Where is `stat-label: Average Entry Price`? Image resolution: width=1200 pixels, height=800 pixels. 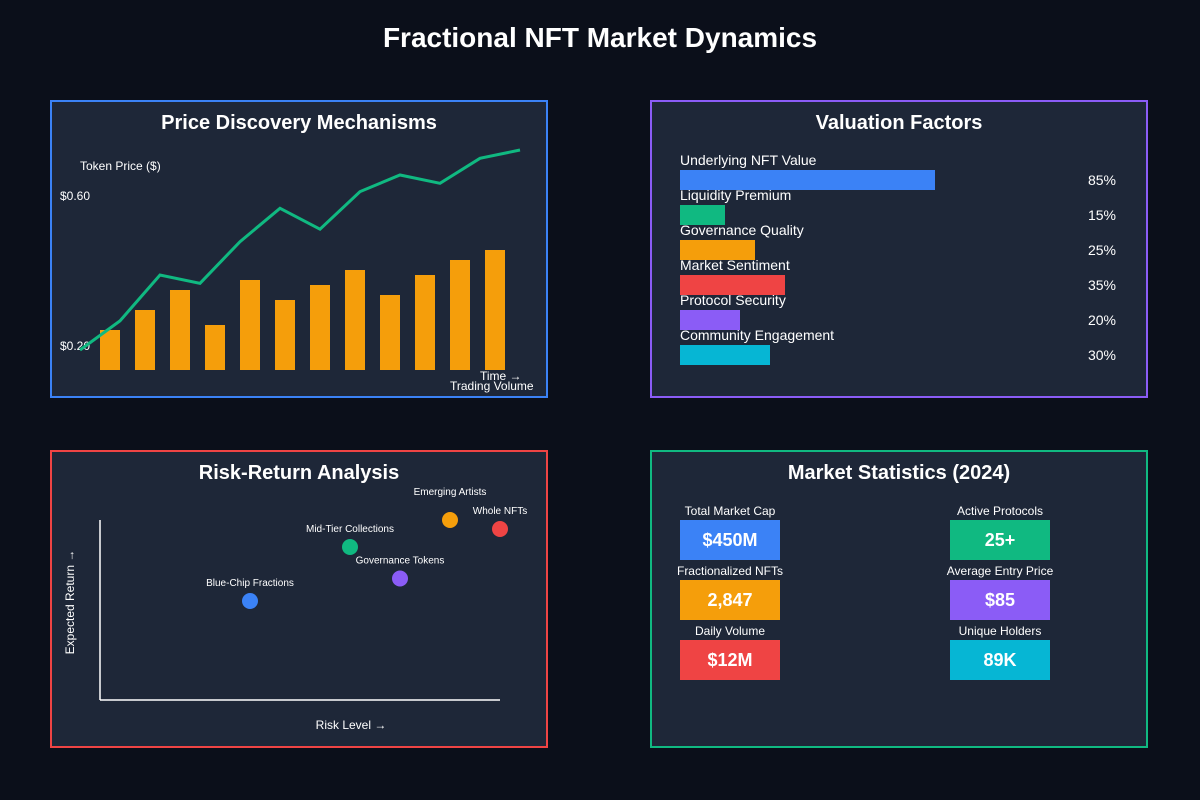 stat-label: Average Entry Price is located at coordinates (1000, 571).